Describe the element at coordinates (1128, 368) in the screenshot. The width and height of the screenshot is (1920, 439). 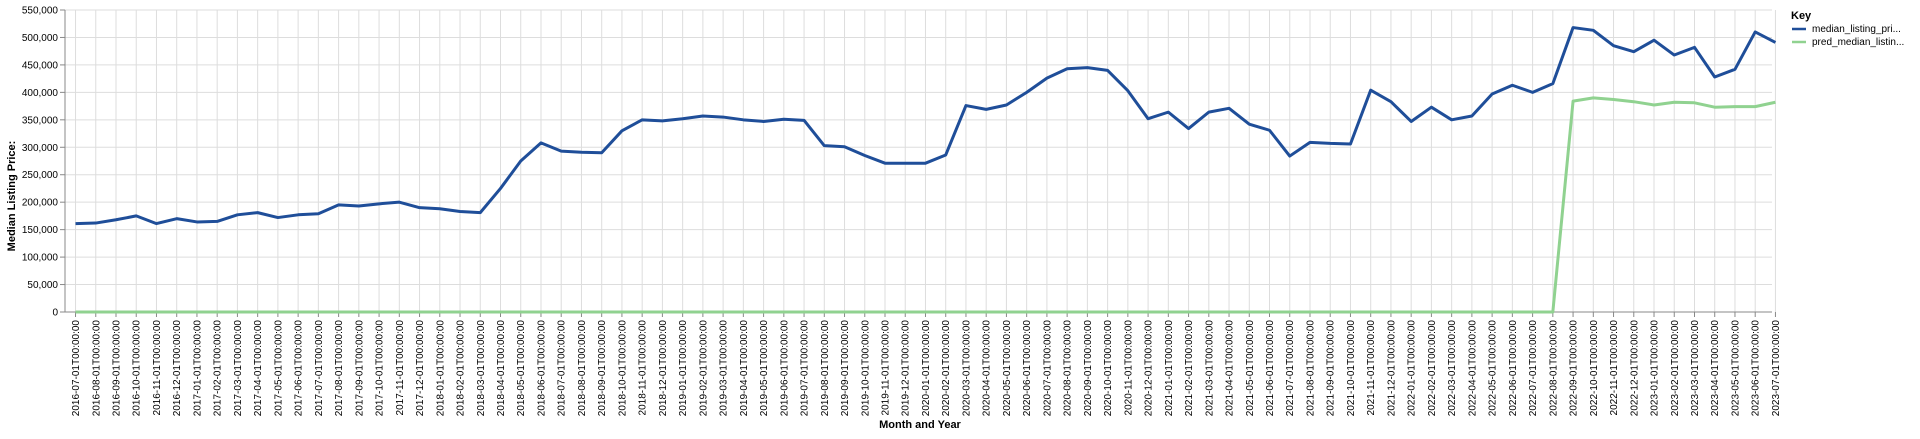
I see `x-tick-label: 2020-11-01T00:00:00` at that location.